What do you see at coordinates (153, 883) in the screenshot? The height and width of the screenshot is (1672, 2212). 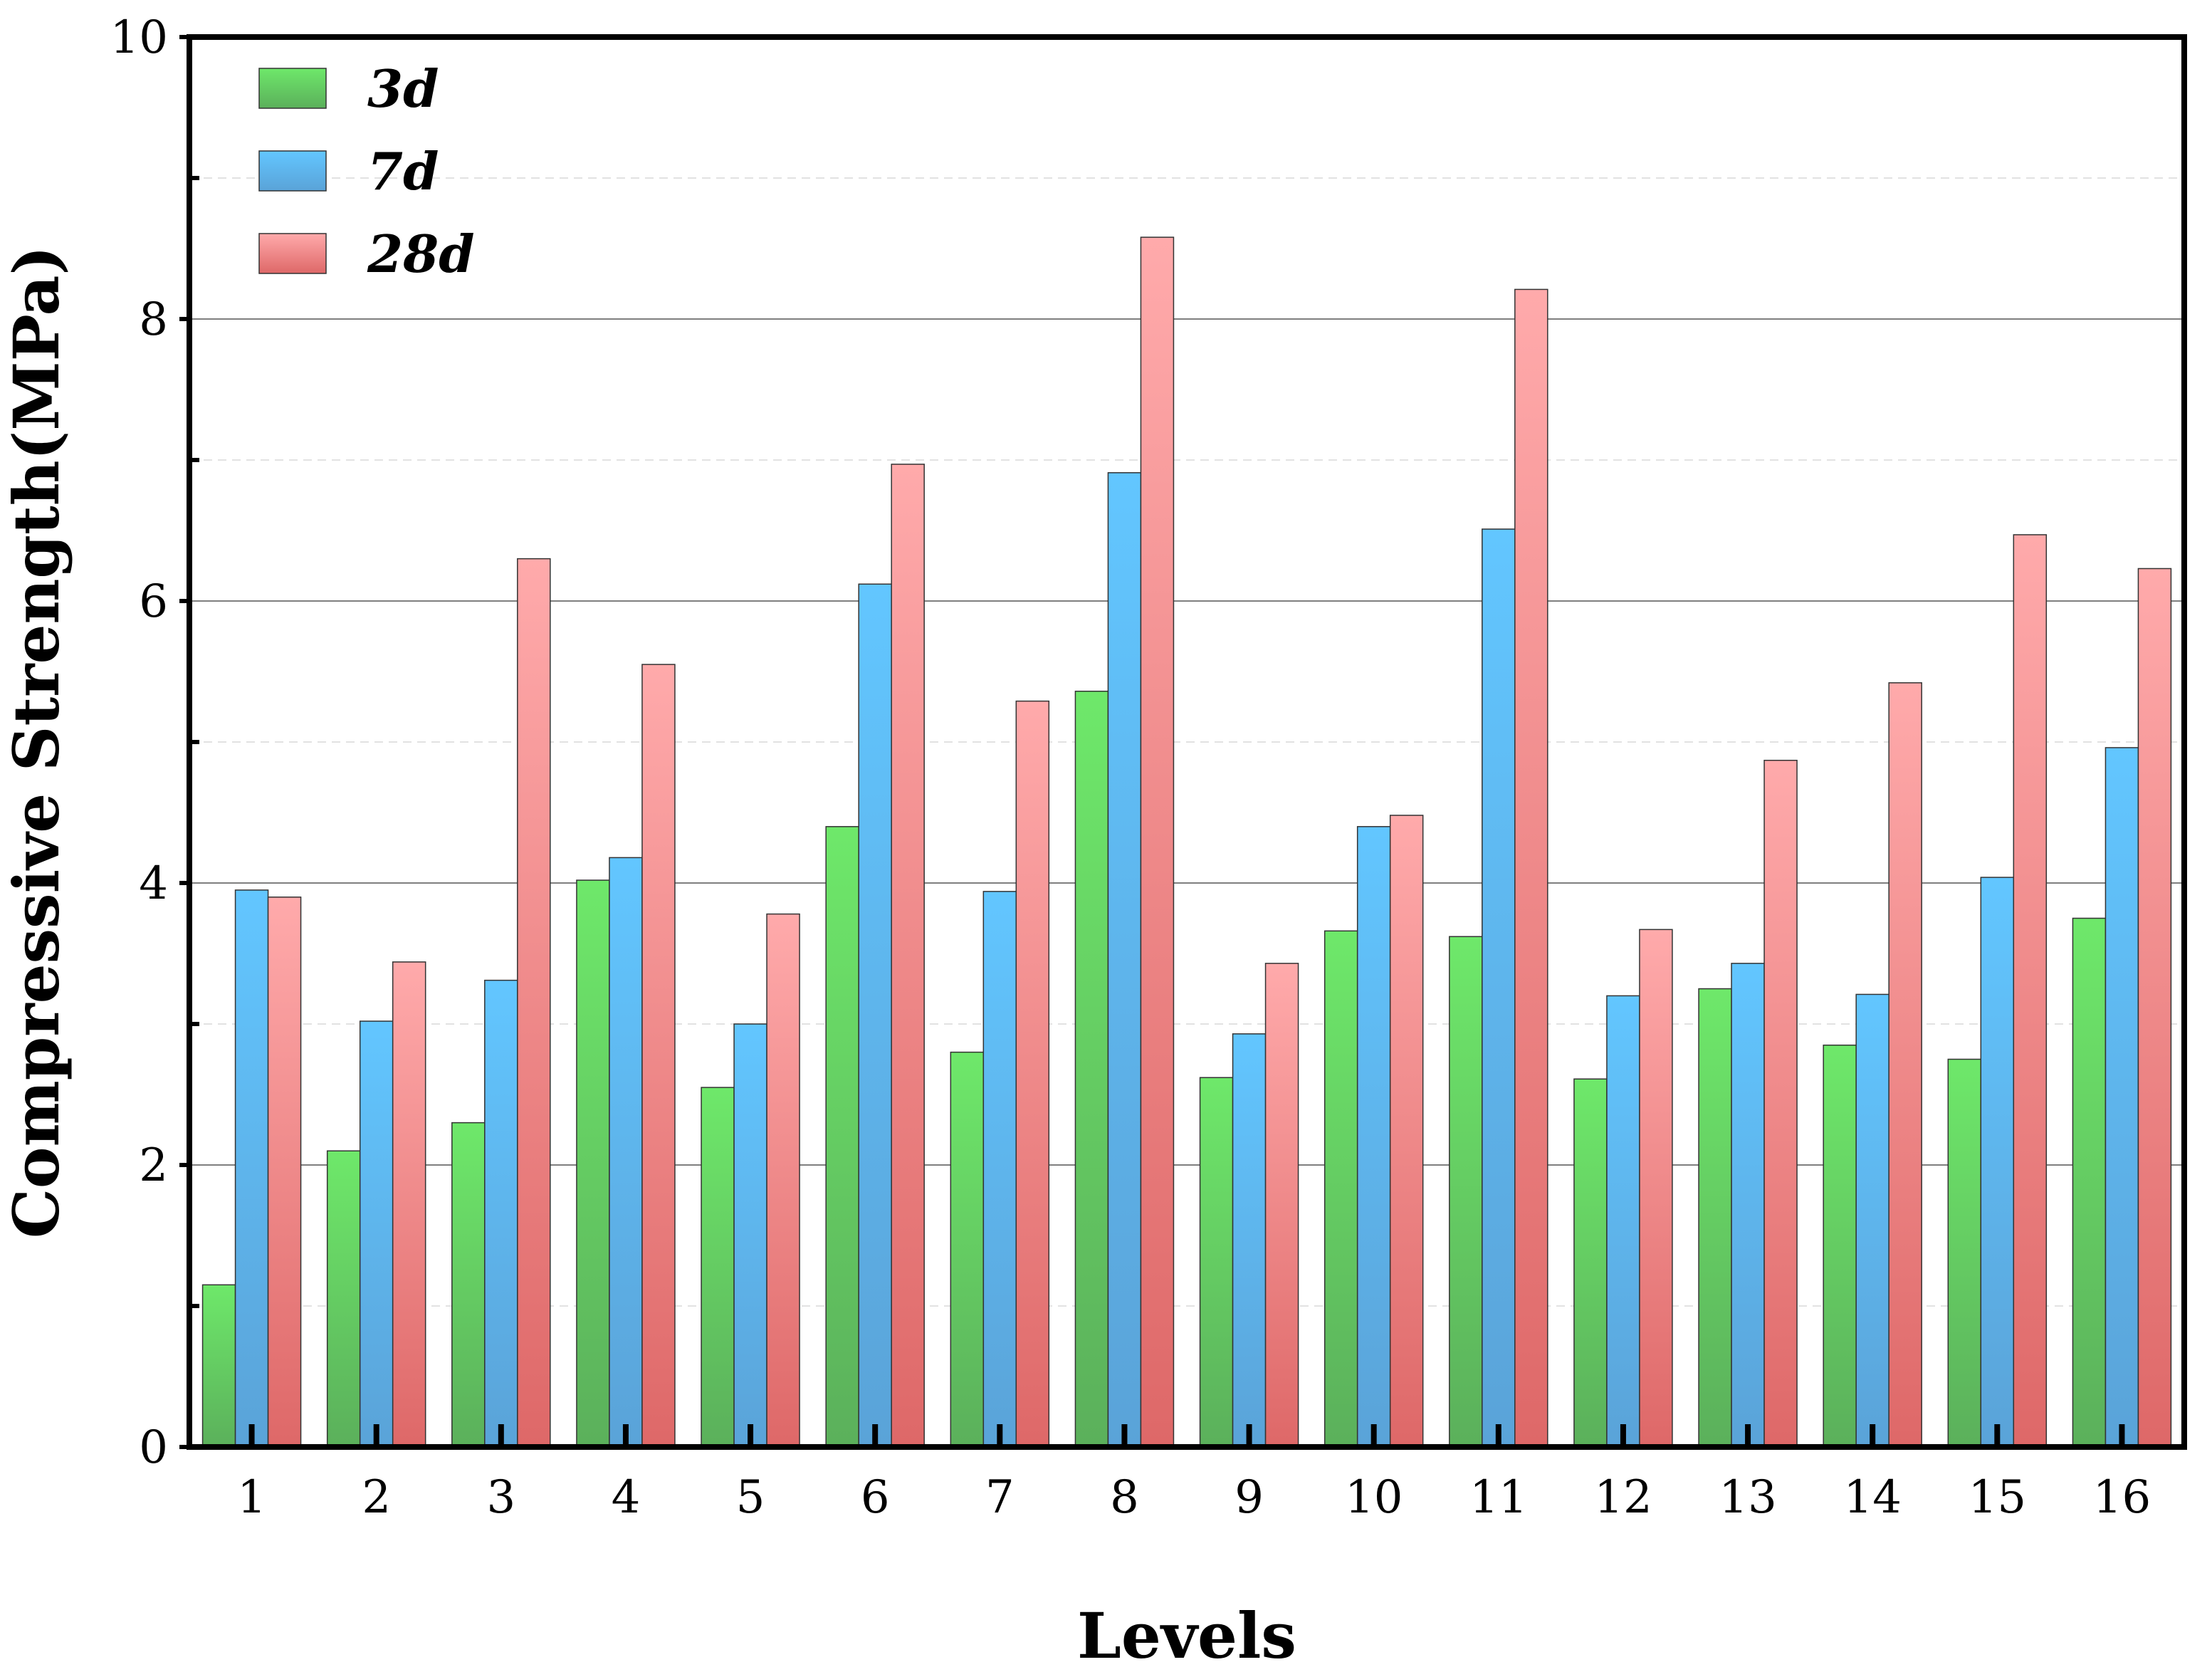 I see `y-tick-label: 4` at bounding box center [153, 883].